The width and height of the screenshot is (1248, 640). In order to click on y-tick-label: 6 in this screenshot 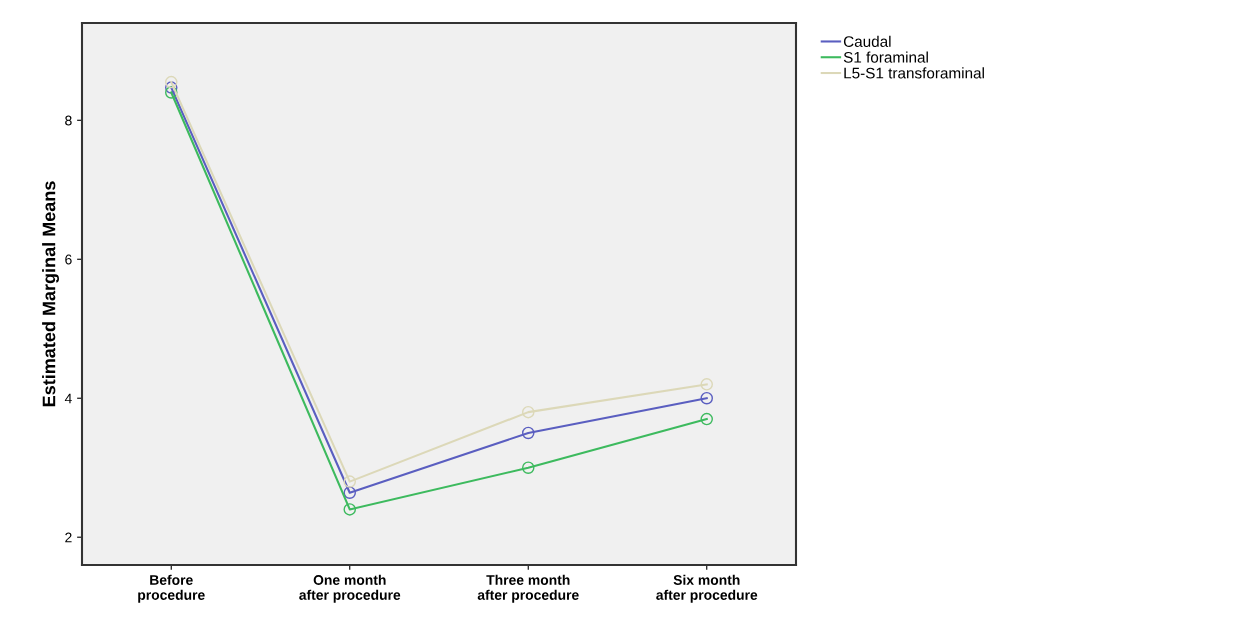, I will do `click(68, 259)`.